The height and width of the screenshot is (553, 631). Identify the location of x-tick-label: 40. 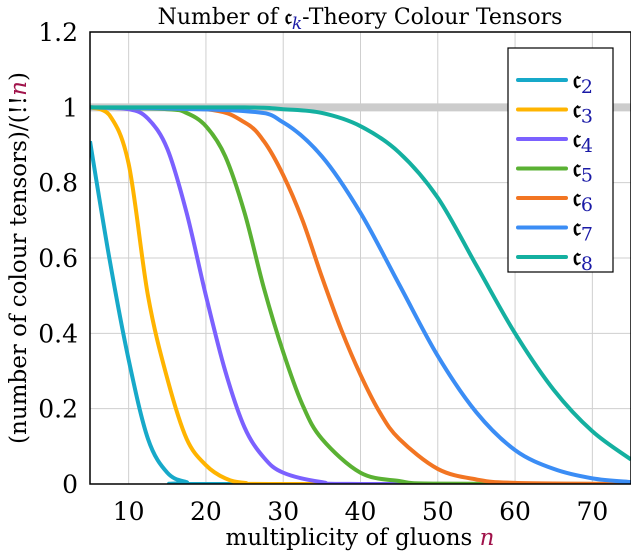
(361, 511).